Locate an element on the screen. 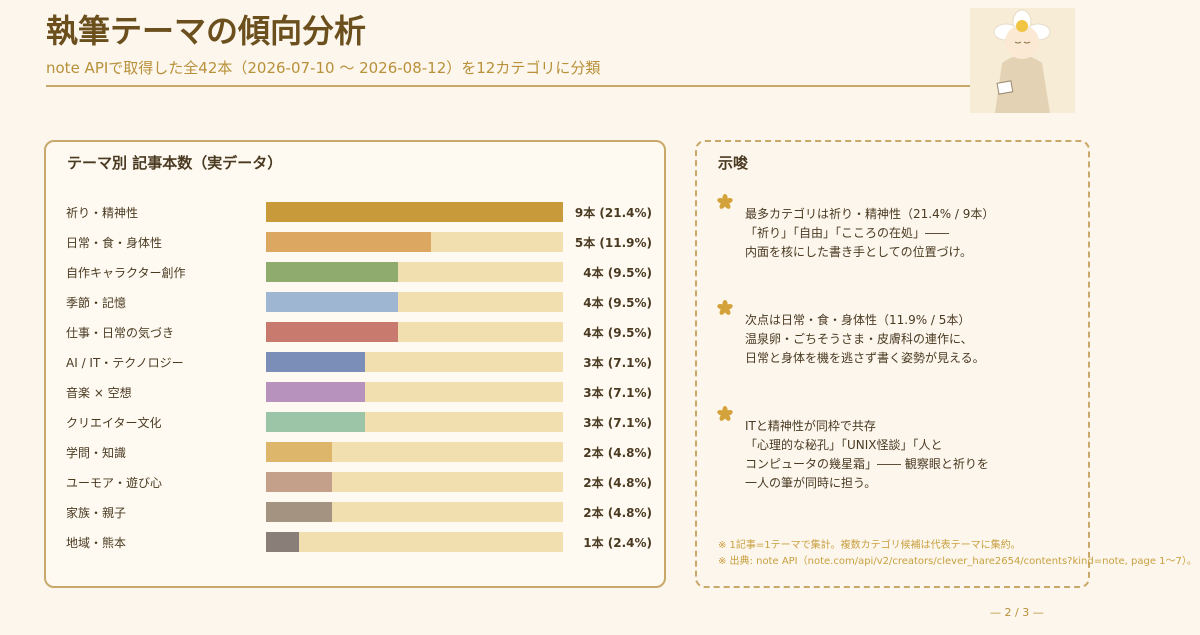 Image resolution: width=1200 pixels, height=635 pixels. insights-title: 示唆 is located at coordinates (733, 163).